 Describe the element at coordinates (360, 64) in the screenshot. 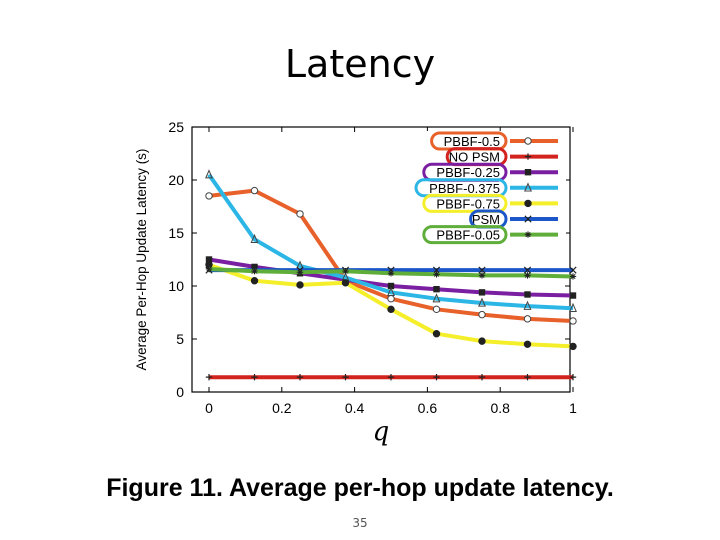

I see `slide-title: Latency` at that location.